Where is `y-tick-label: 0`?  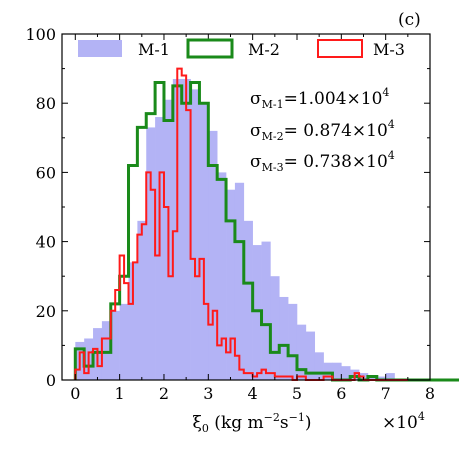 y-tick-label: 0 is located at coordinates (51, 380).